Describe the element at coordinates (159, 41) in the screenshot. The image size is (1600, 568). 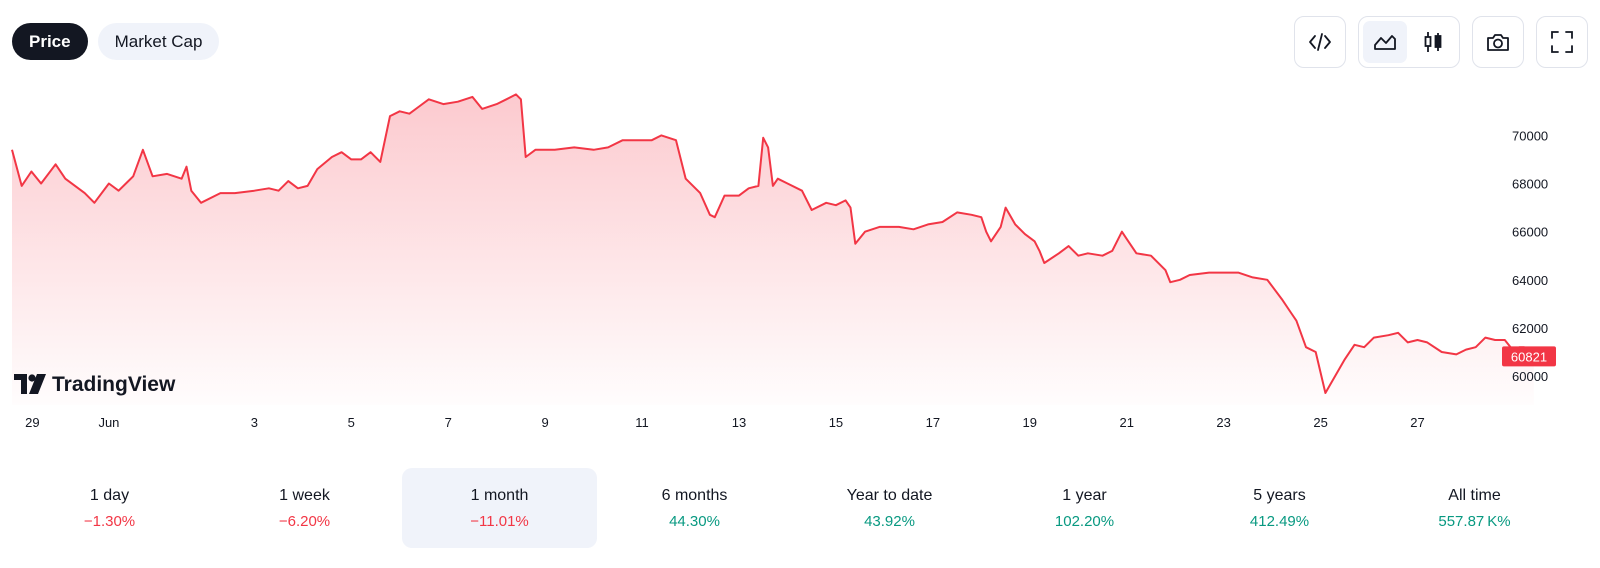
I see `tab-market-cap: Market Cap` at that location.